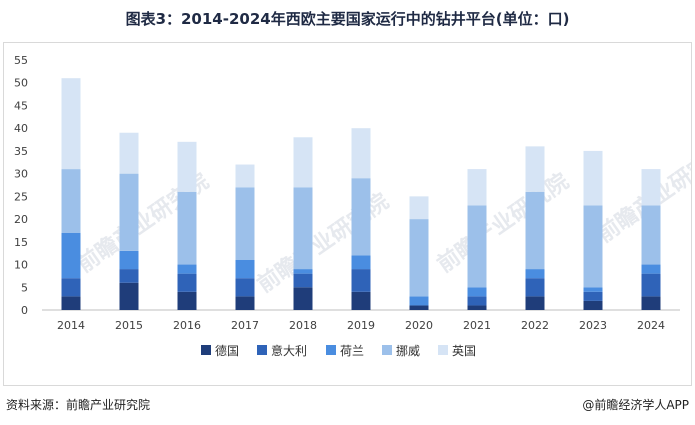 Image resolution: width=695 pixels, height=425 pixels. I want to click on x-tick-label: 2014, so click(71, 325).